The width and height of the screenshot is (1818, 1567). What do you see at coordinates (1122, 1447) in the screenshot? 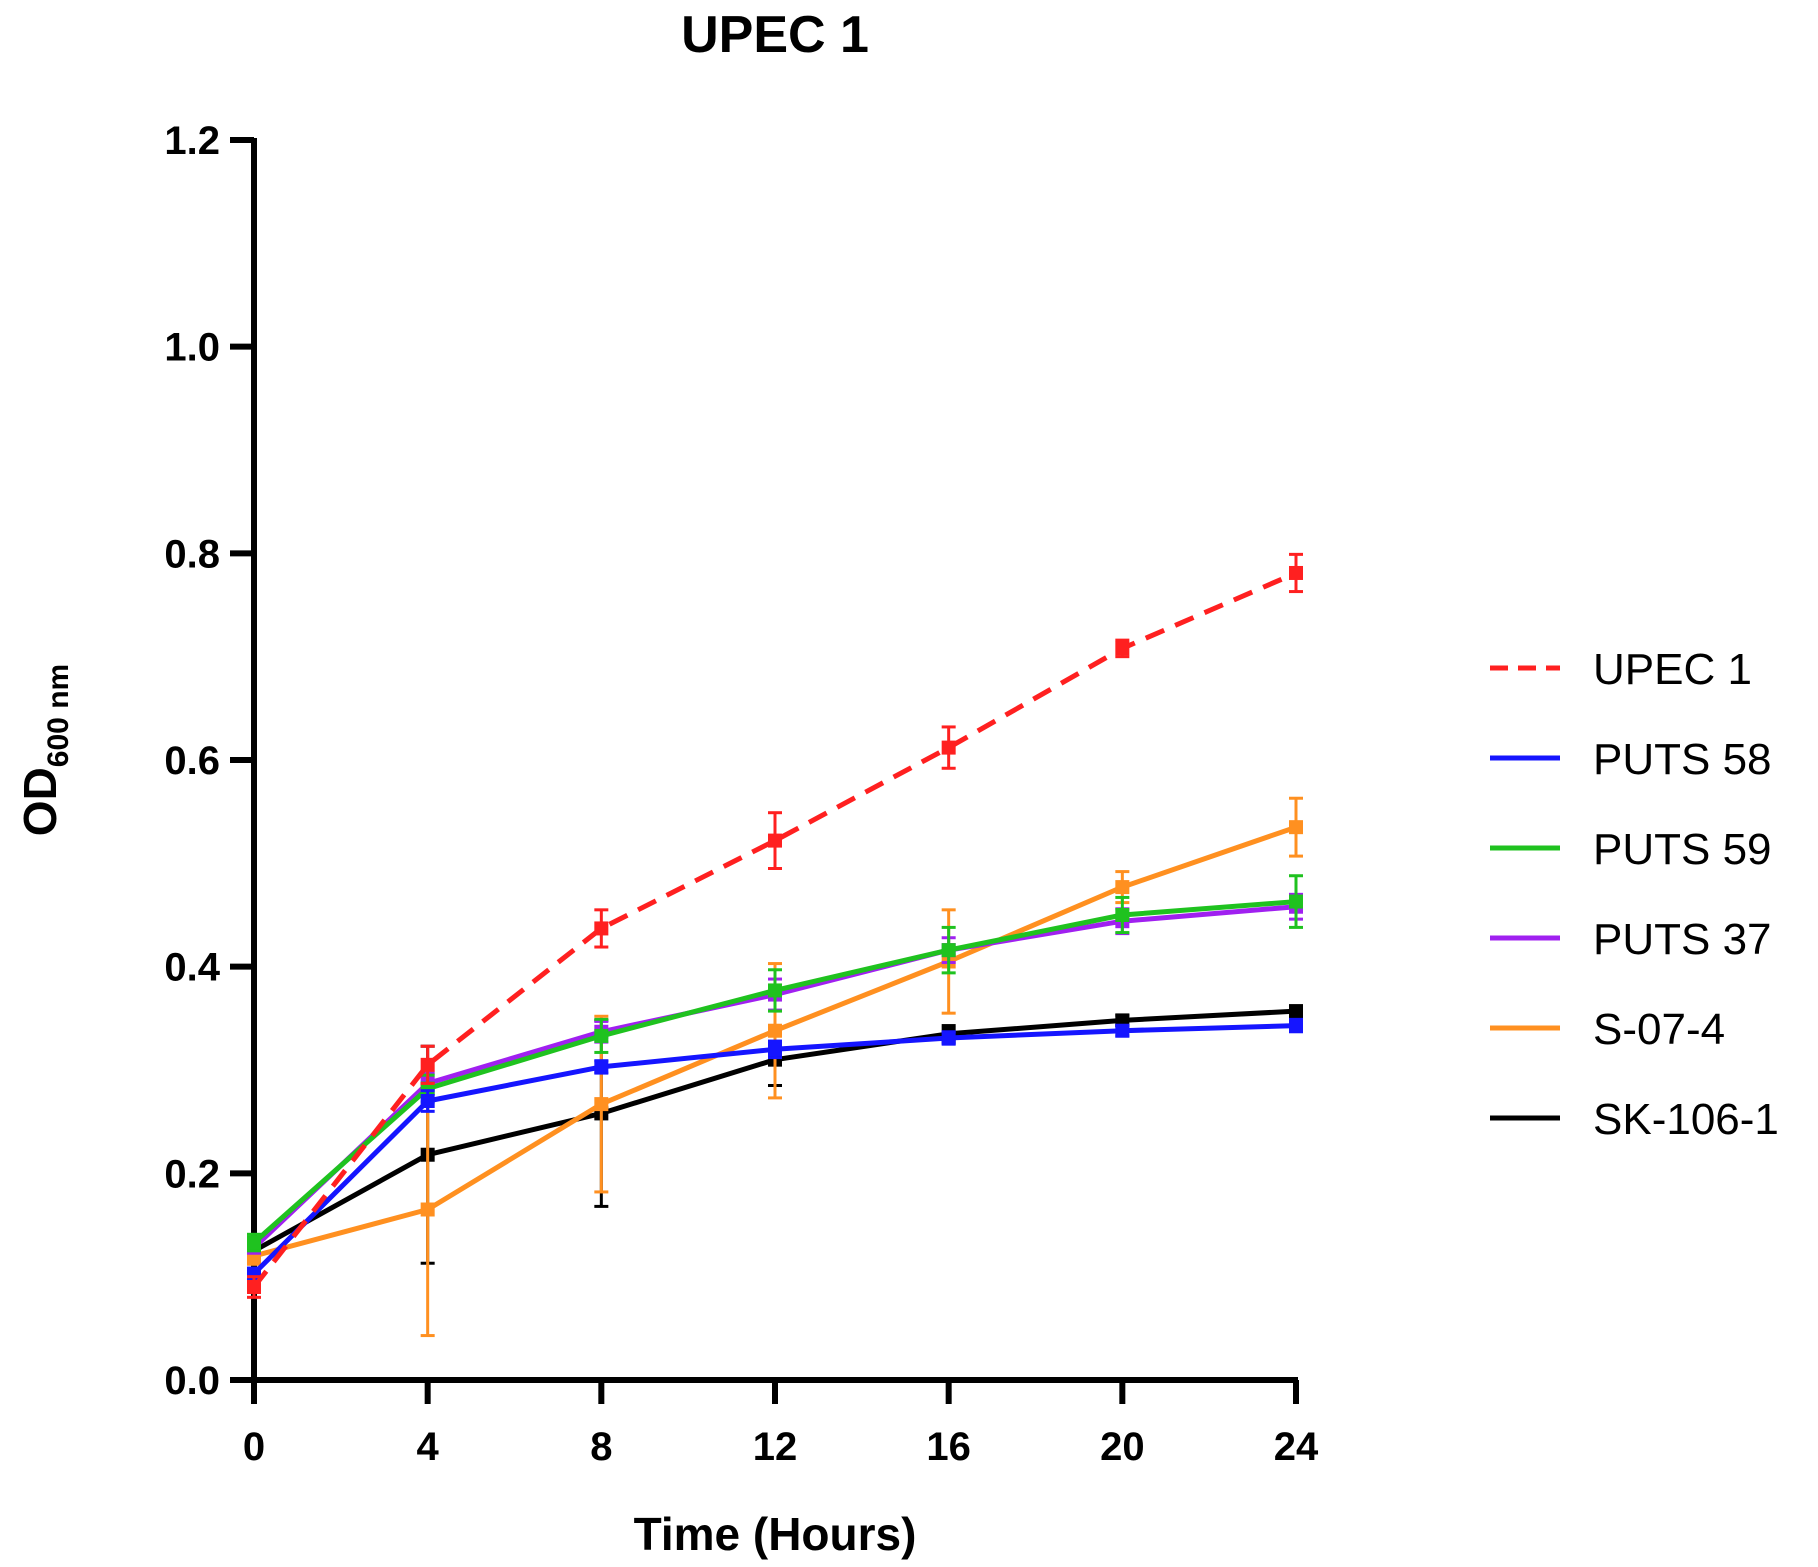
I see `x-tick-label: 20` at bounding box center [1122, 1447].